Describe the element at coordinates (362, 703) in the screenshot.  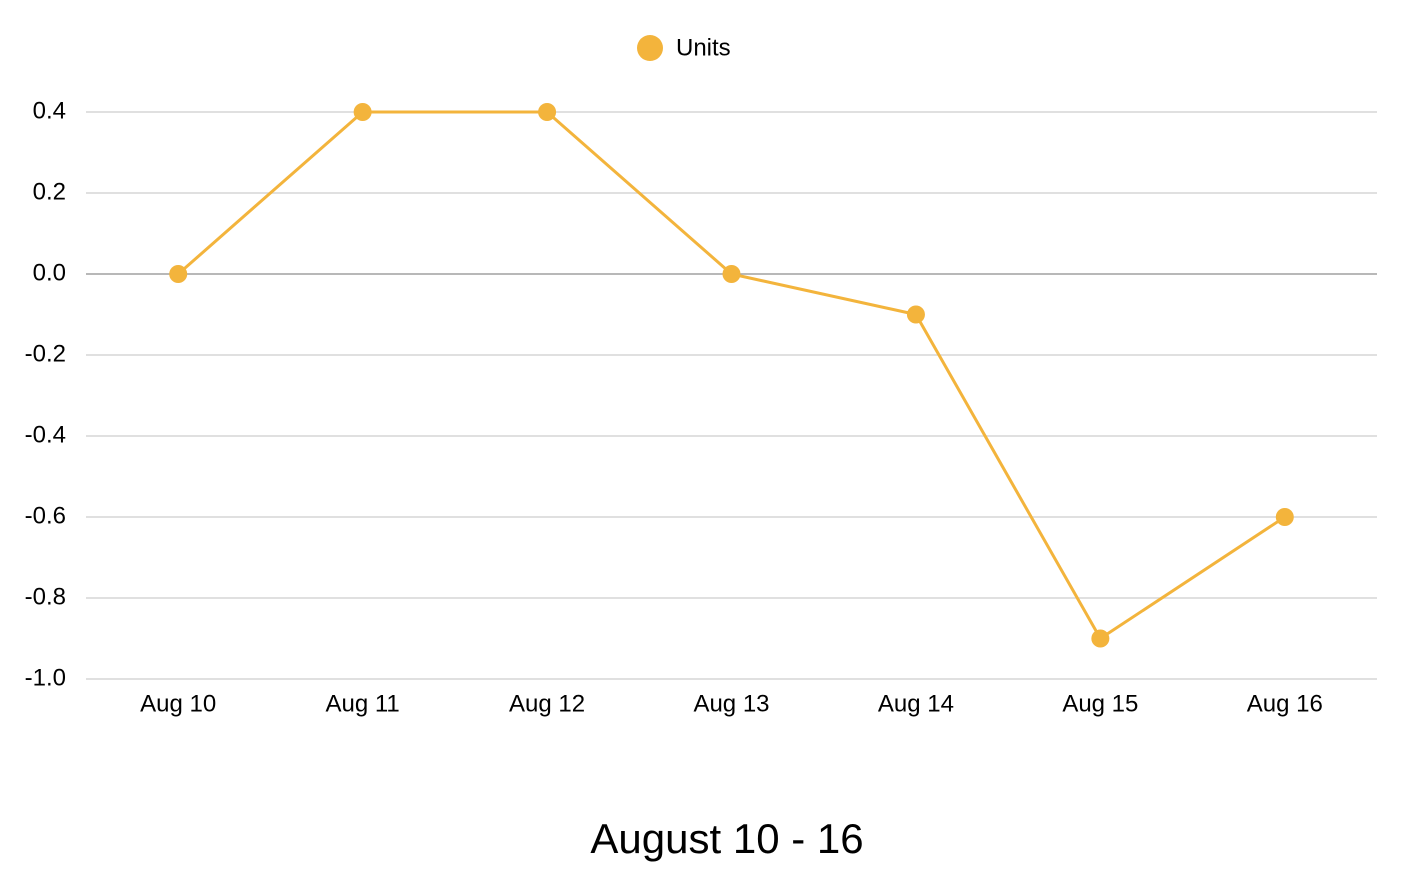
I see `x-tick-label: Aug 11` at that location.